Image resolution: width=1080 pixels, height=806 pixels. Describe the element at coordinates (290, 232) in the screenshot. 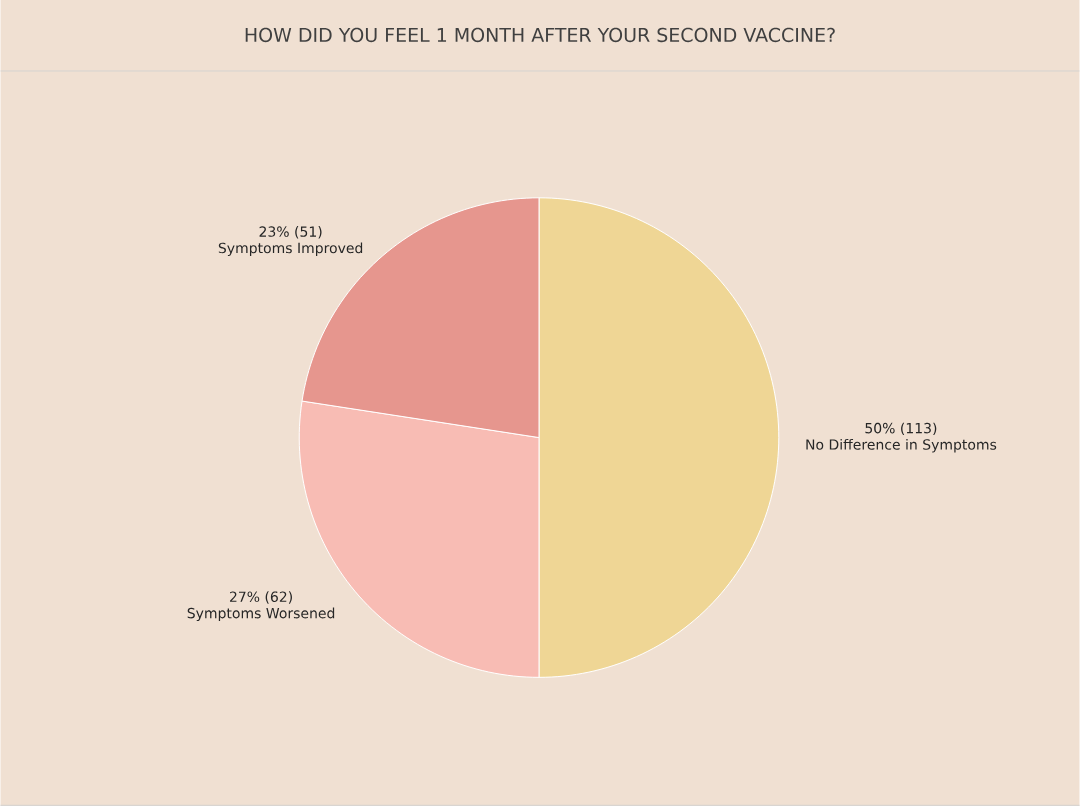

I see `data-label: 23% (51)` at that location.